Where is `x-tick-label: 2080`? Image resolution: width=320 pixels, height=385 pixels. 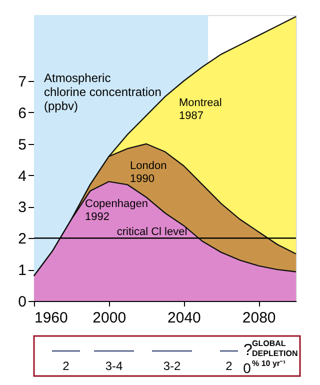 x-tick-label: 2080 is located at coordinates (259, 318).